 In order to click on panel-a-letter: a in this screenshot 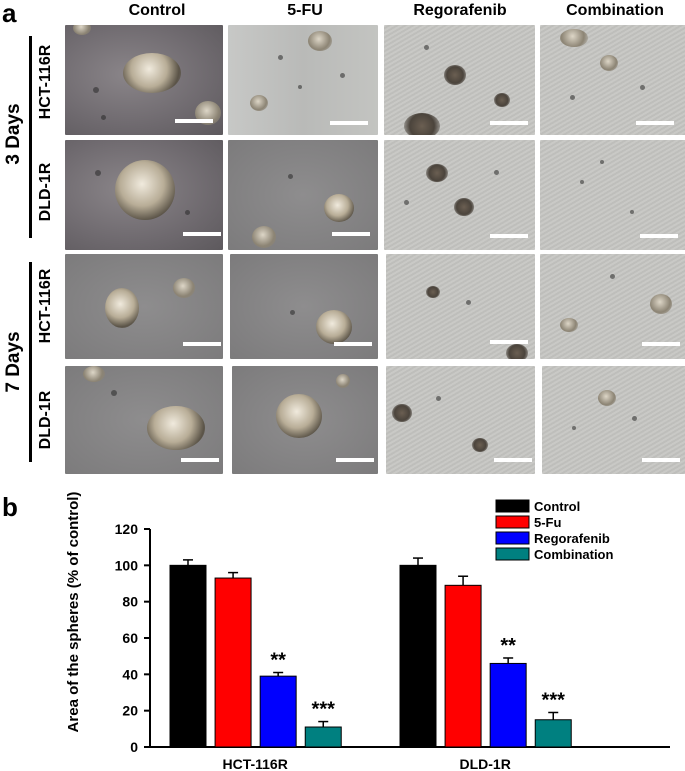, I will do `click(9, 14)`.